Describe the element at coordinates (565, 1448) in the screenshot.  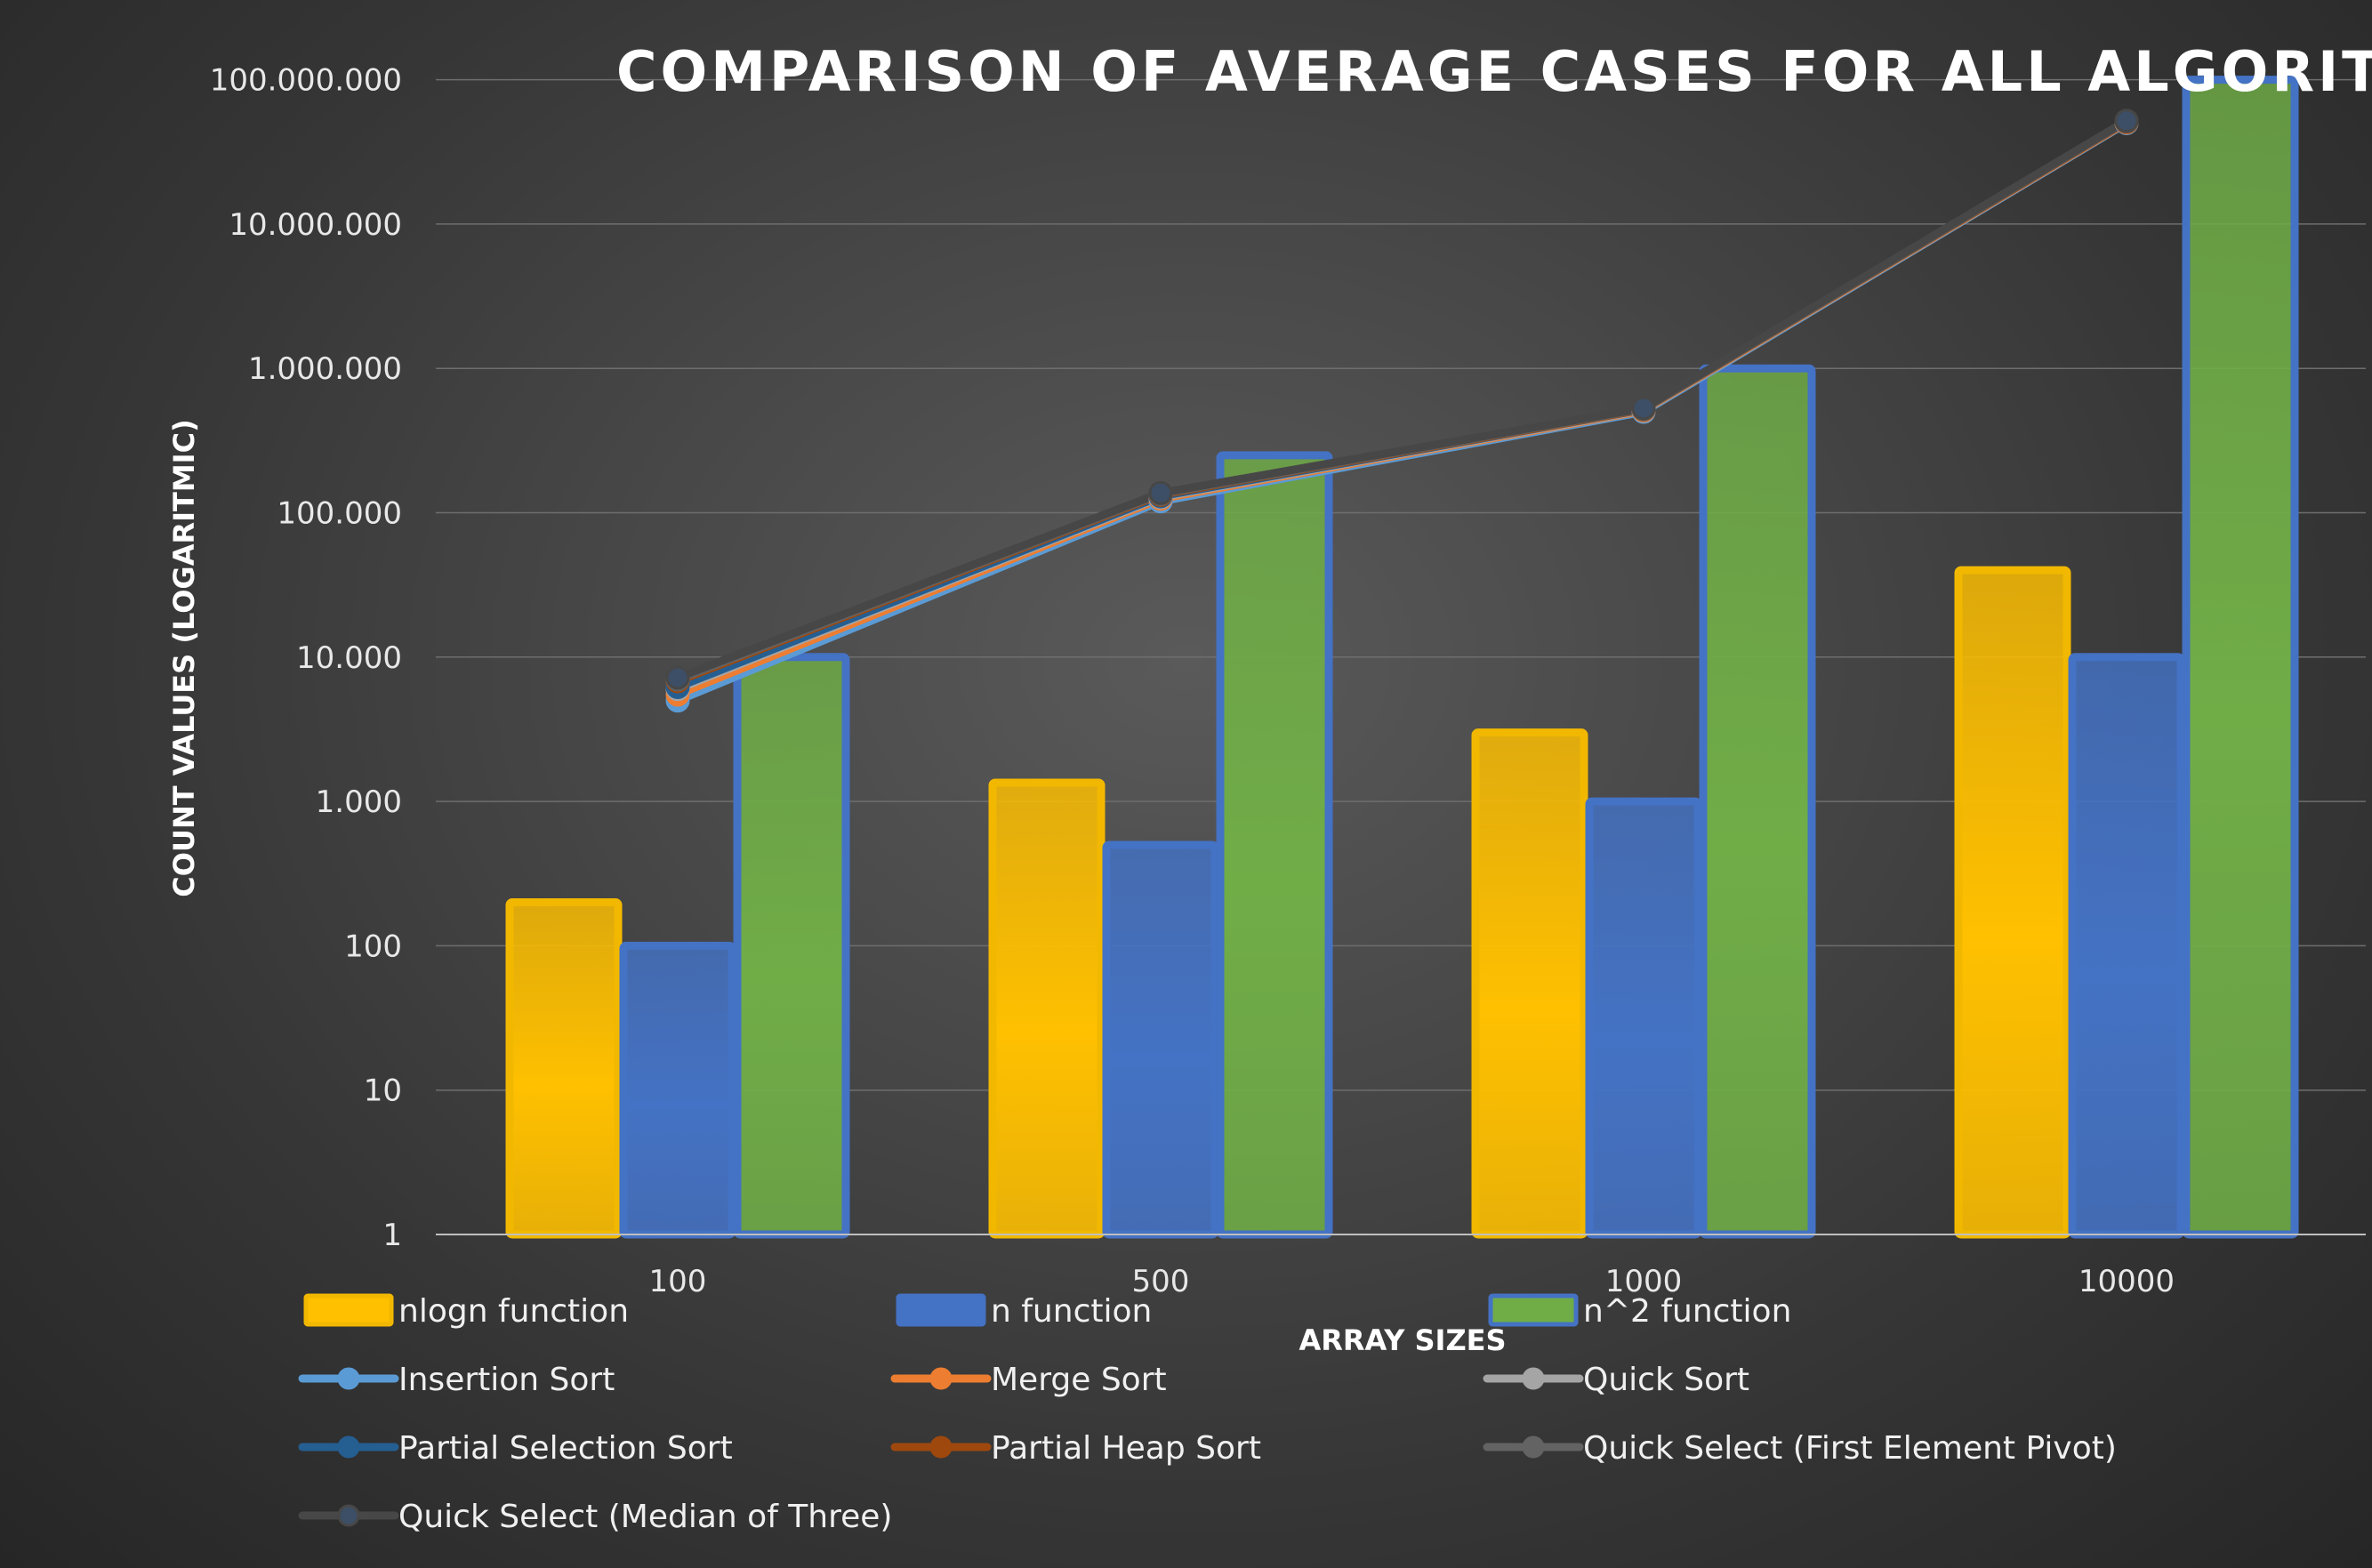
I see `legend-label: Partial Selection Sort` at that location.